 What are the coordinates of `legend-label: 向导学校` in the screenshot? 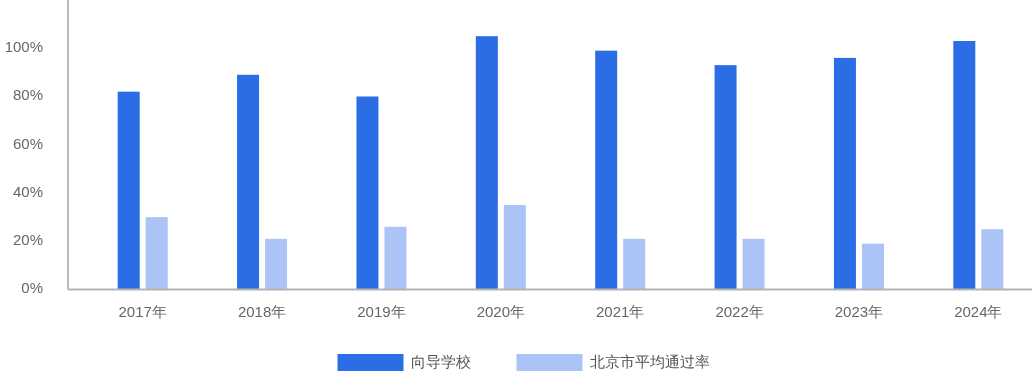 It's located at (440, 361).